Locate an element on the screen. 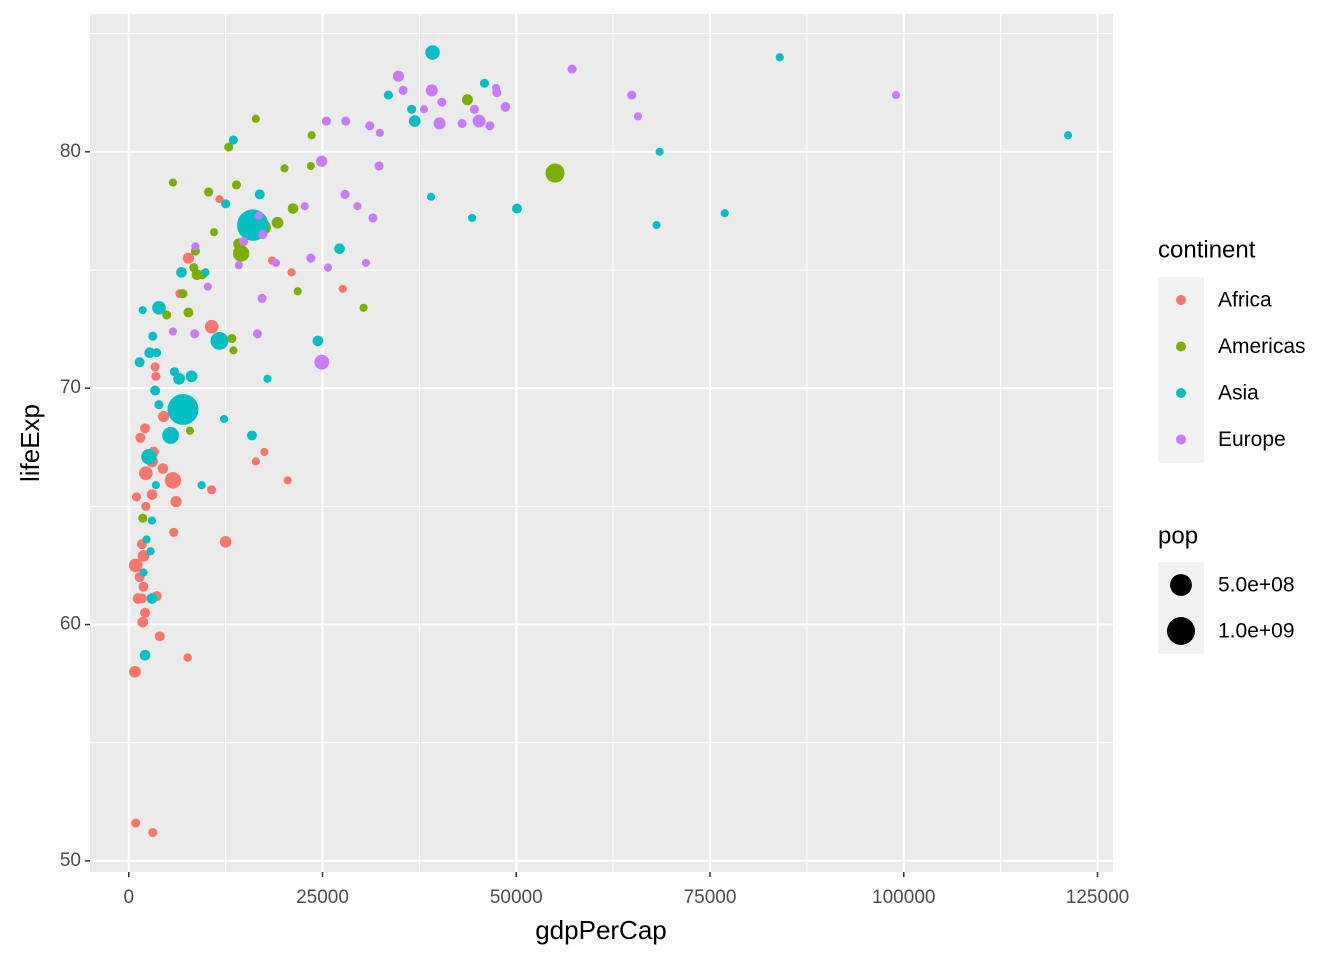  y-tick-label: 80 is located at coordinates (70, 151).